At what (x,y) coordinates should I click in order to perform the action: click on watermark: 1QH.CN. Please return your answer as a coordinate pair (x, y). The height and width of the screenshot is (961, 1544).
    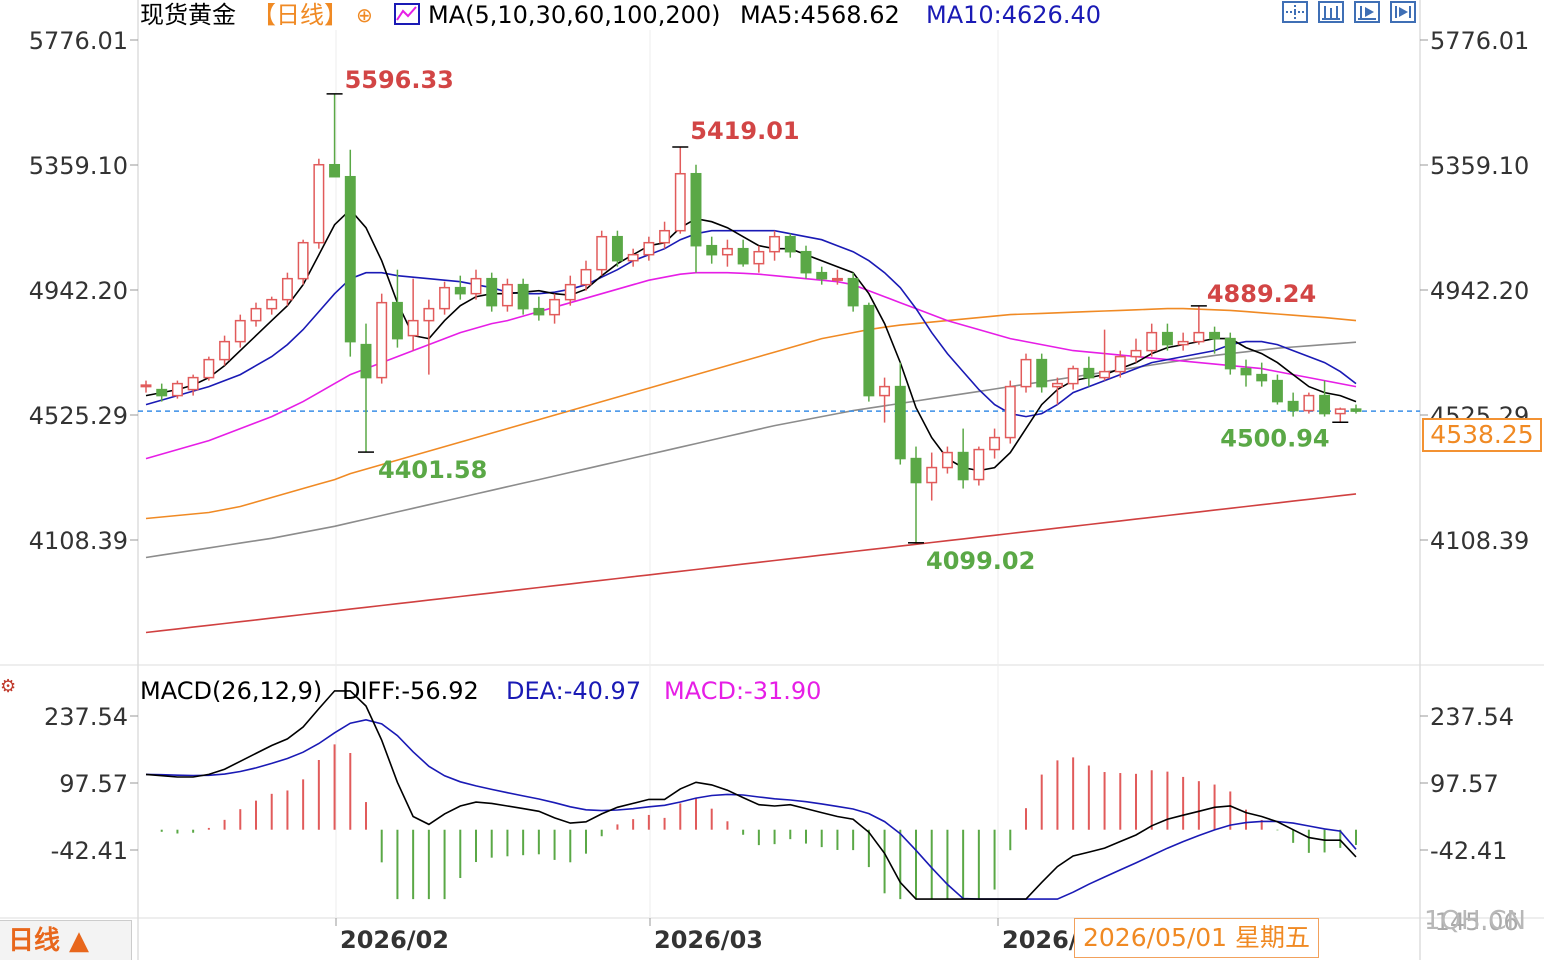
    Looking at the image, I should click on (1475, 921).